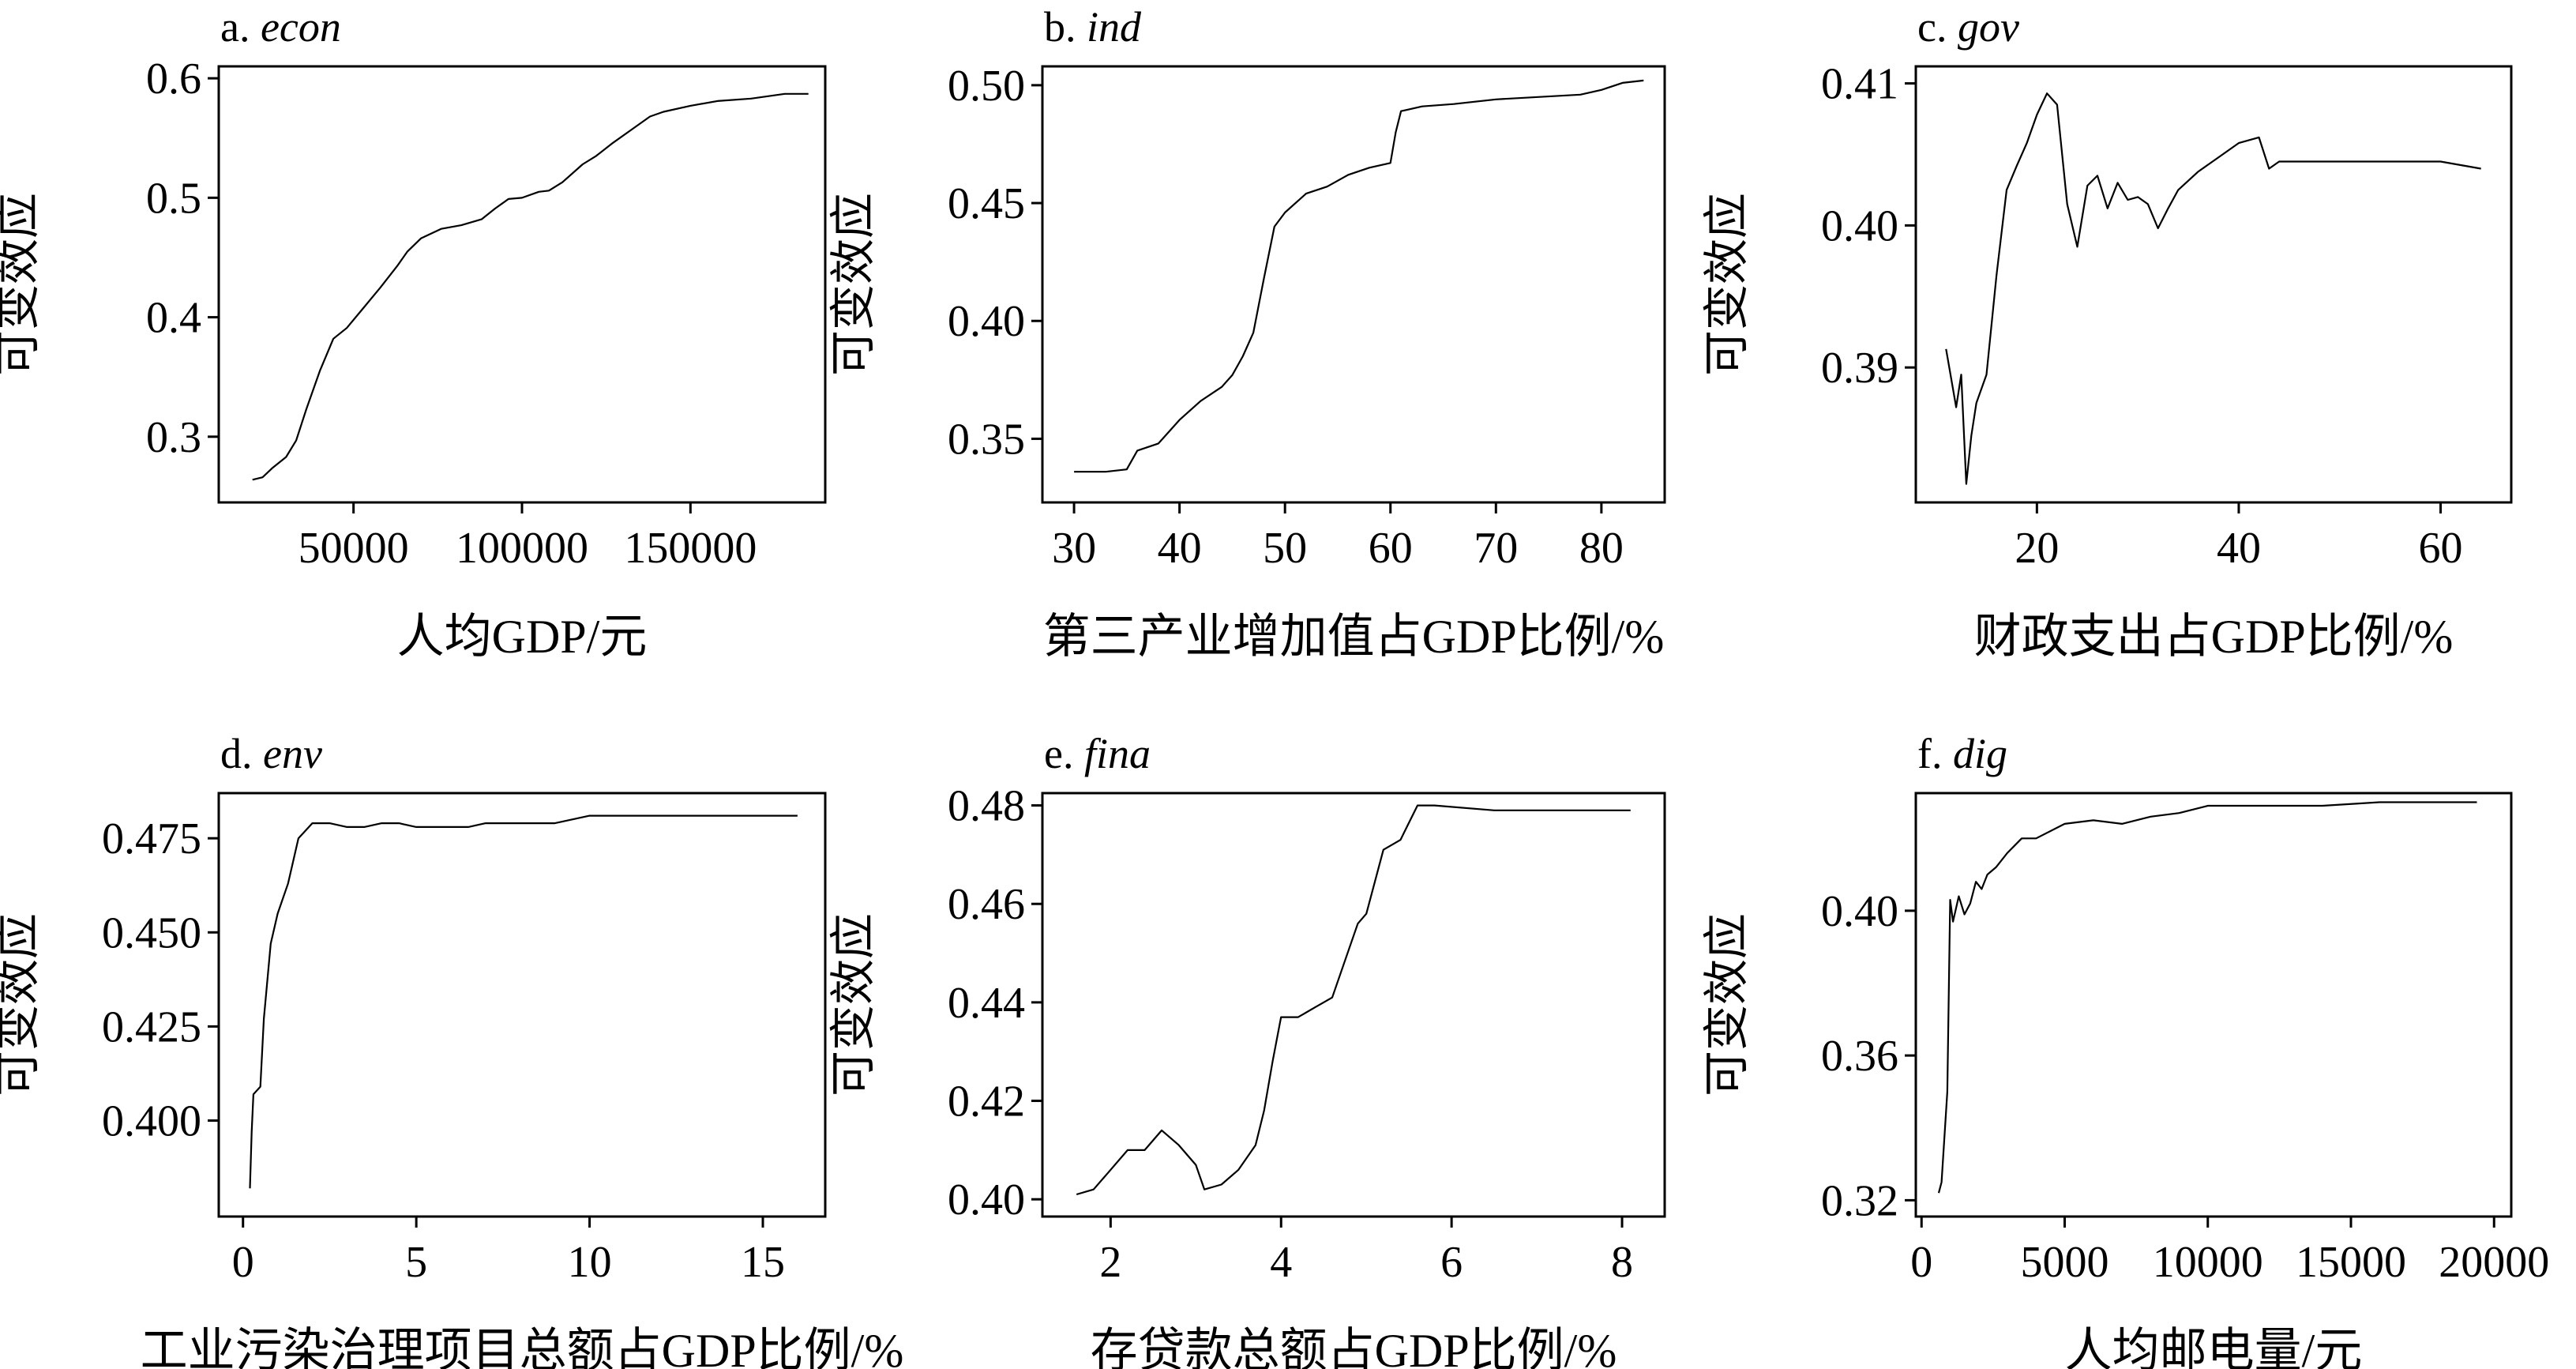 The height and width of the screenshot is (1369, 2576). Describe the element at coordinates (1496, 548) in the screenshot. I see `panel-ind-xtick-label: 70` at that location.